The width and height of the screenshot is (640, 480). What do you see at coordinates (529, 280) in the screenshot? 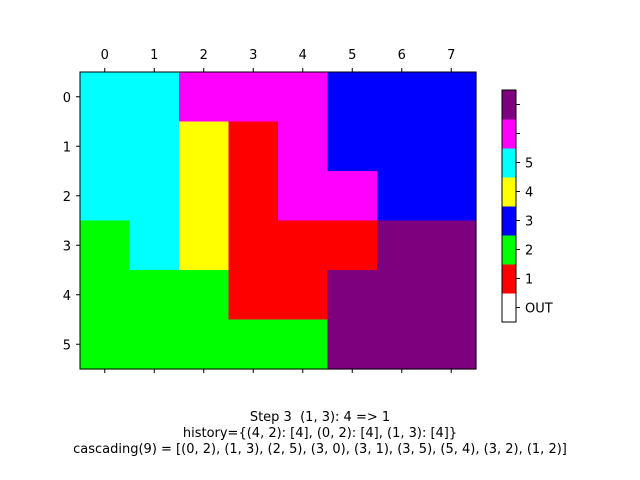
I see `colorbar-tick-label: 1` at bounding box center [529, 280].